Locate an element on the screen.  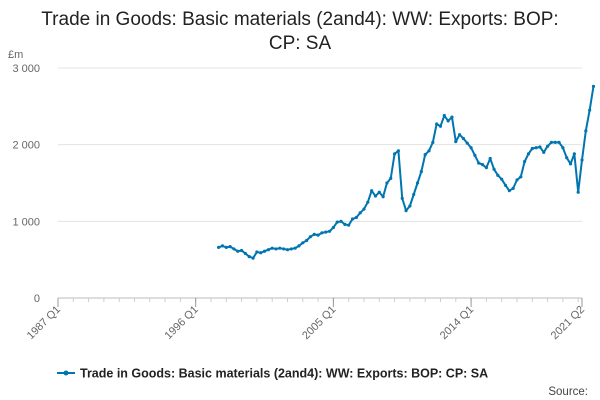
x-tick-label: 2014 Q1 is located at coordinates (457, 323).